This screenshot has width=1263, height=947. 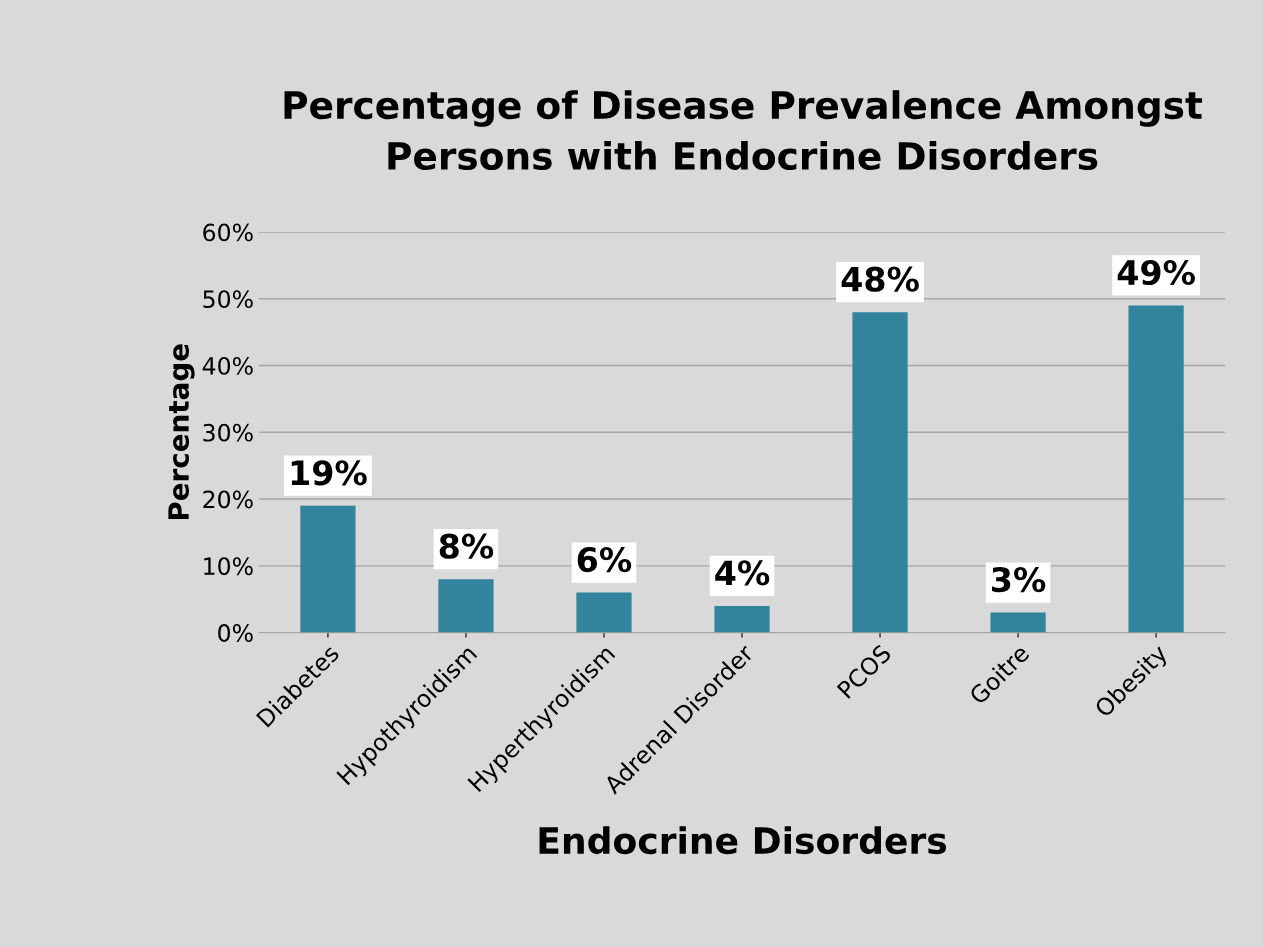 I want to click on x-axis-title: Endocrine Disorders, so click(x=743, y=840).